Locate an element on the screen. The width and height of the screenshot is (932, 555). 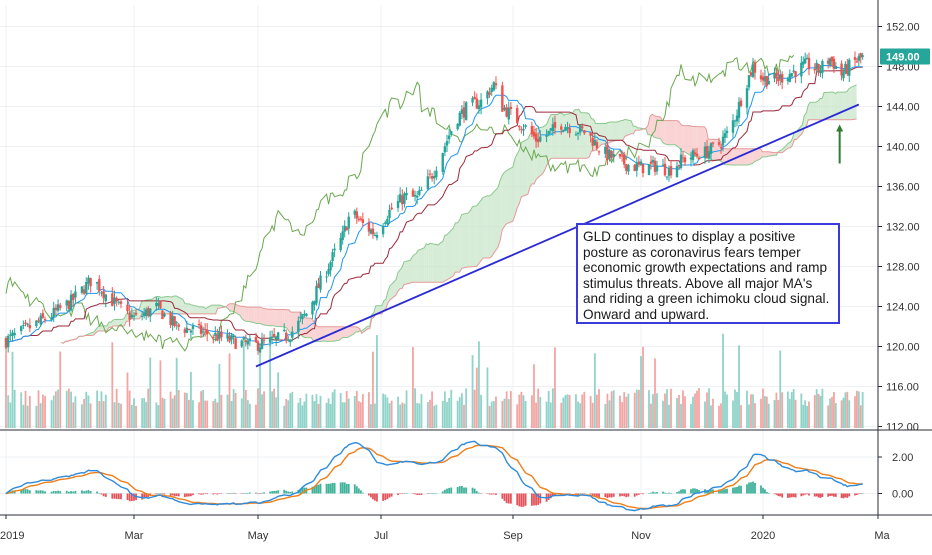
arrow-head is located at coordinates (839, 128).